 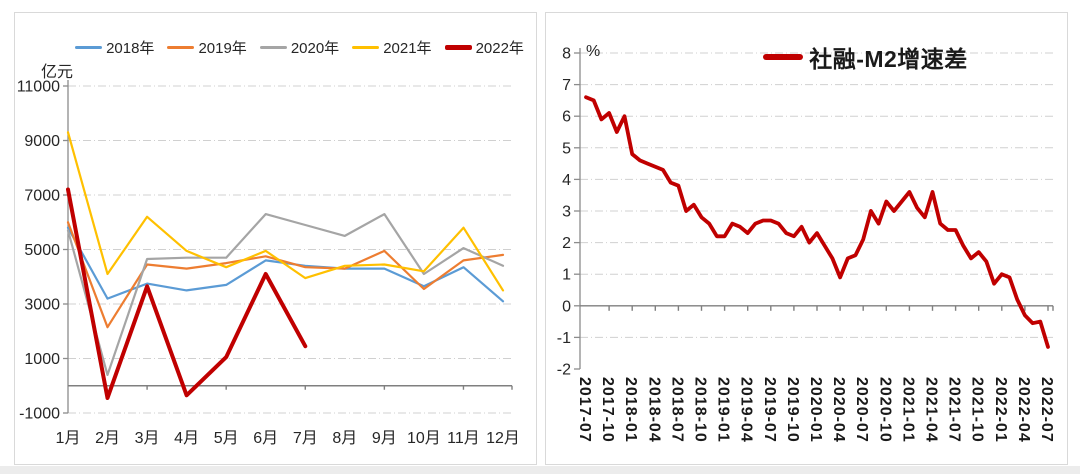 What do you see at coordinates (42, 196) in the screenshot?
I see `svg-text: 7000` at bounding box center [42, 196].